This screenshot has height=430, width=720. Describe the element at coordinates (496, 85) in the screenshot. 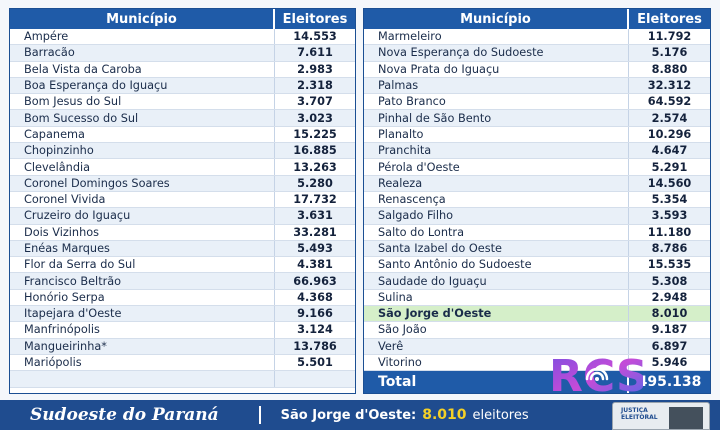

I see `municipio-cell: Palmas` at that location.